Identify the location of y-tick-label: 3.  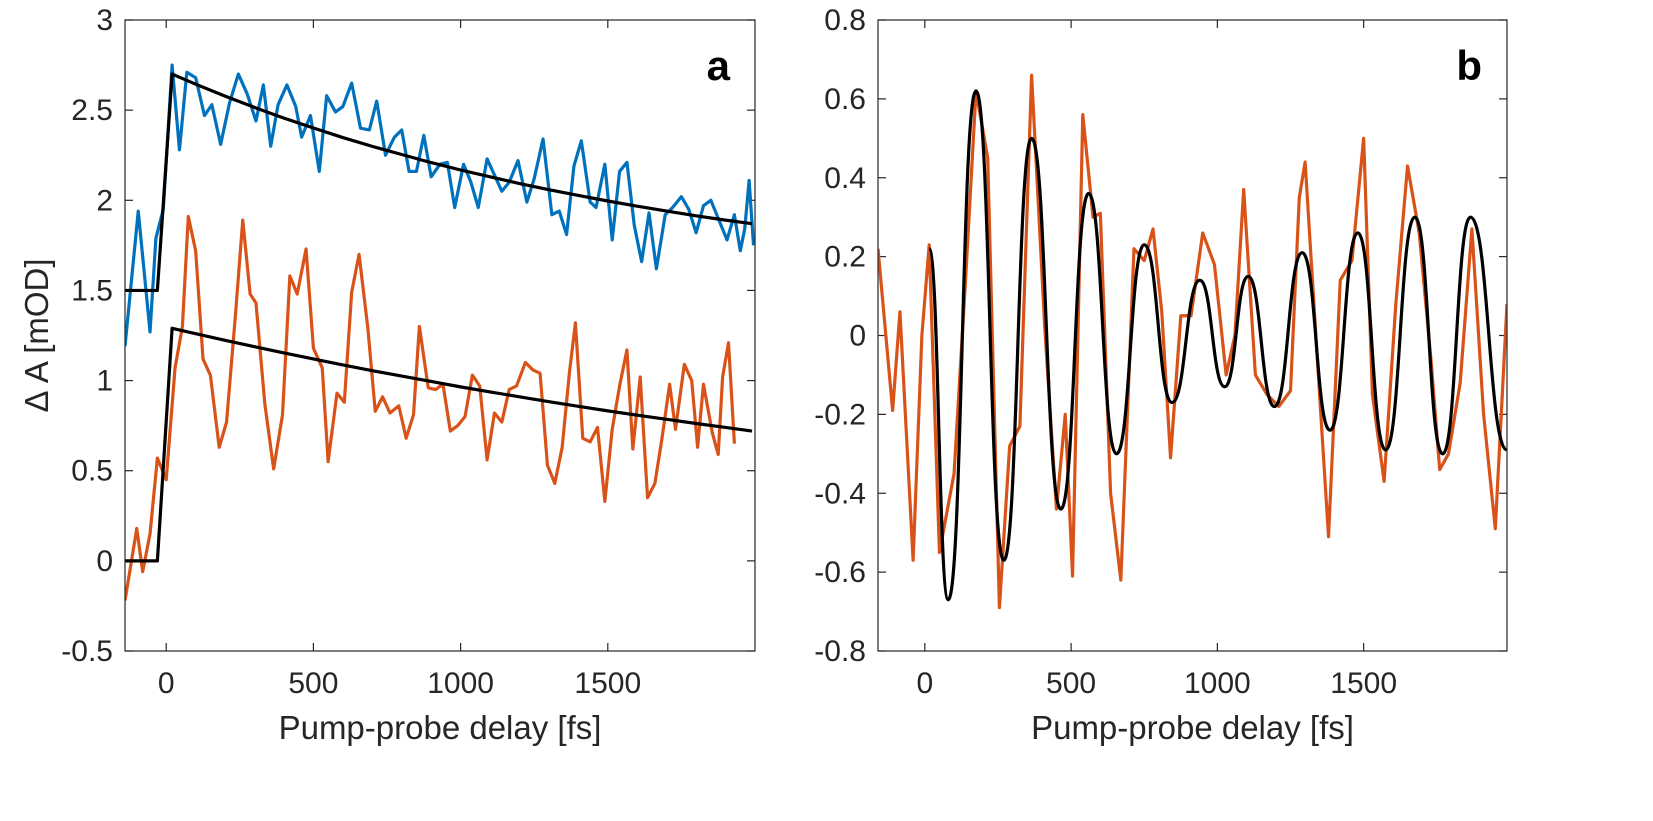
(104, 20).